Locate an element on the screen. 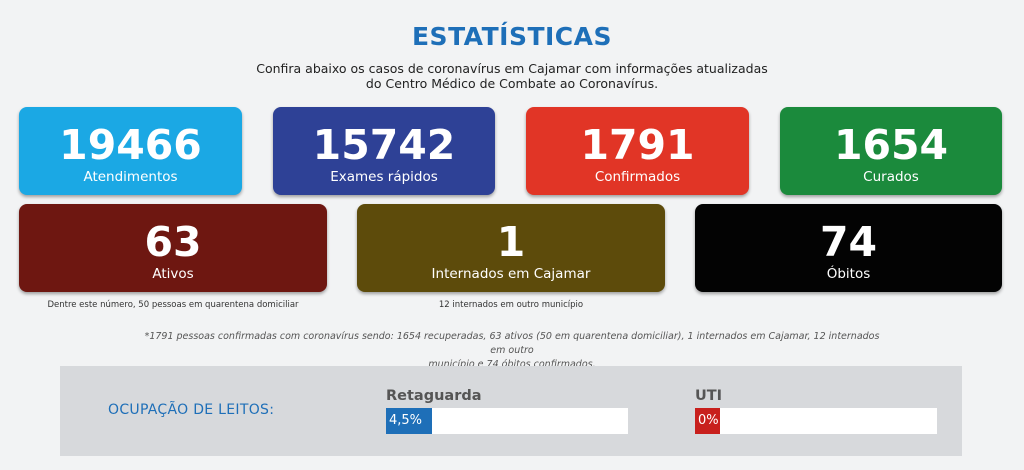 The image size is (1024, 470). stat-label: Óbitos is located at coordinates (848, 274).